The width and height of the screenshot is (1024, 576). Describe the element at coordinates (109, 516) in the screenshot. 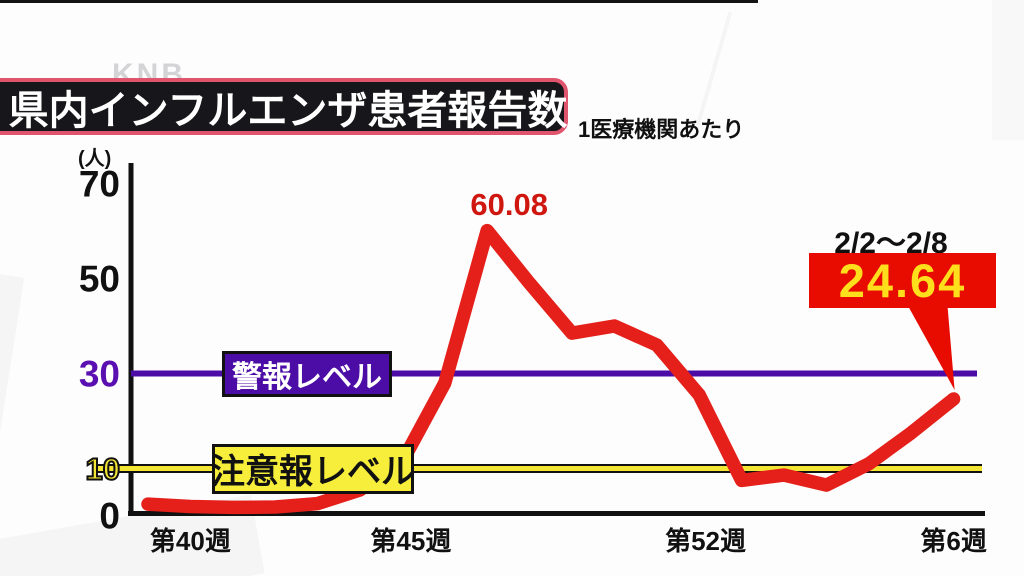

I see `y-tick-0: 0` at that location.